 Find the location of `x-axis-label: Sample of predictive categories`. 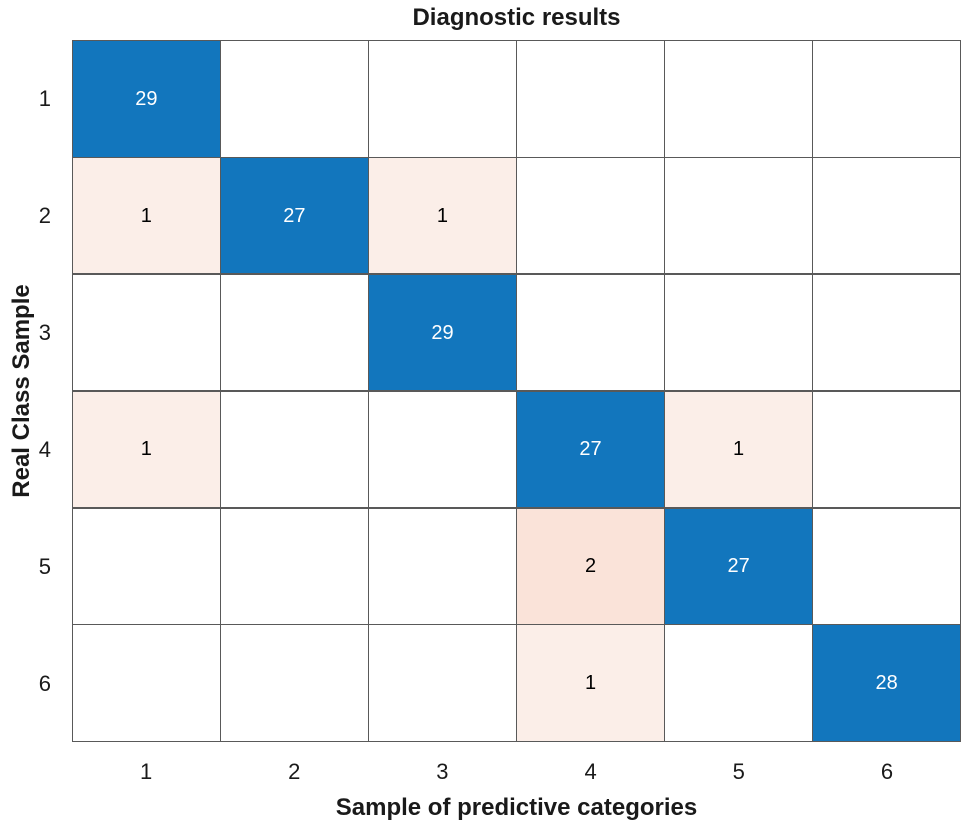

x-axis-label: Sample of predictive categories is located at coordinates (516, 807).